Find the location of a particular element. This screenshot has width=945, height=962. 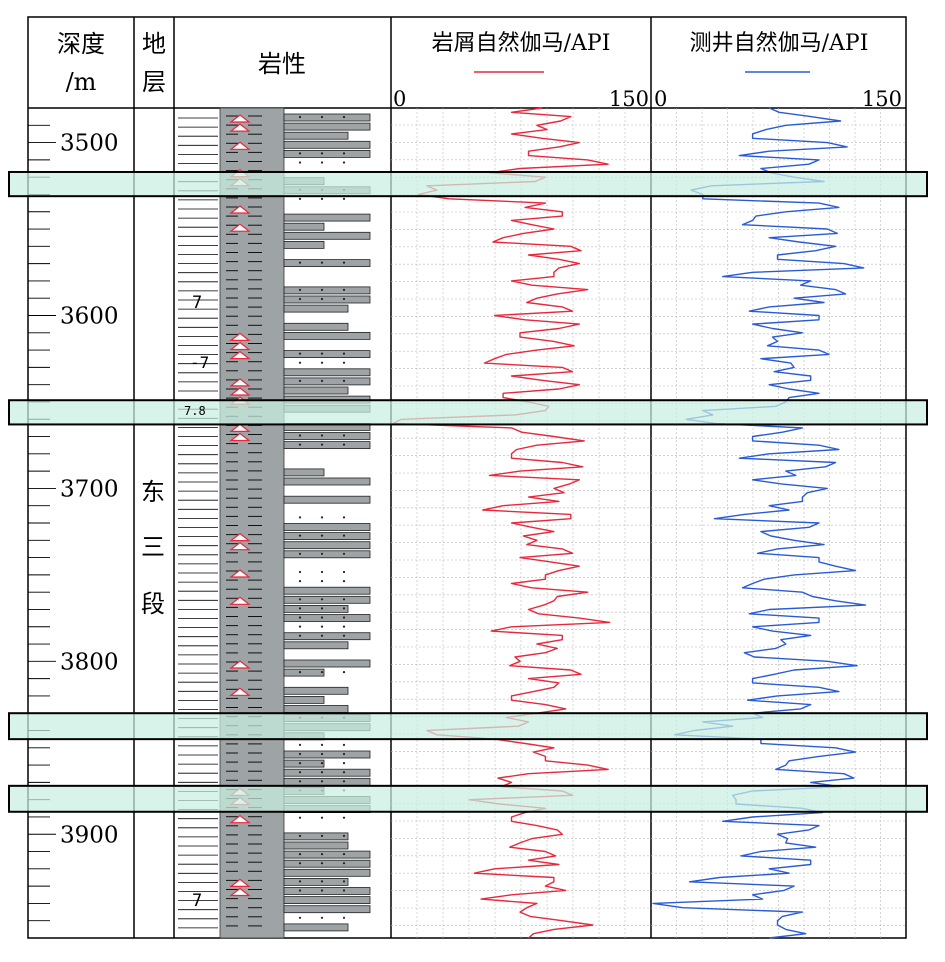

lith-symbol-7-lower: 7 is located at coordinates (197, 901).